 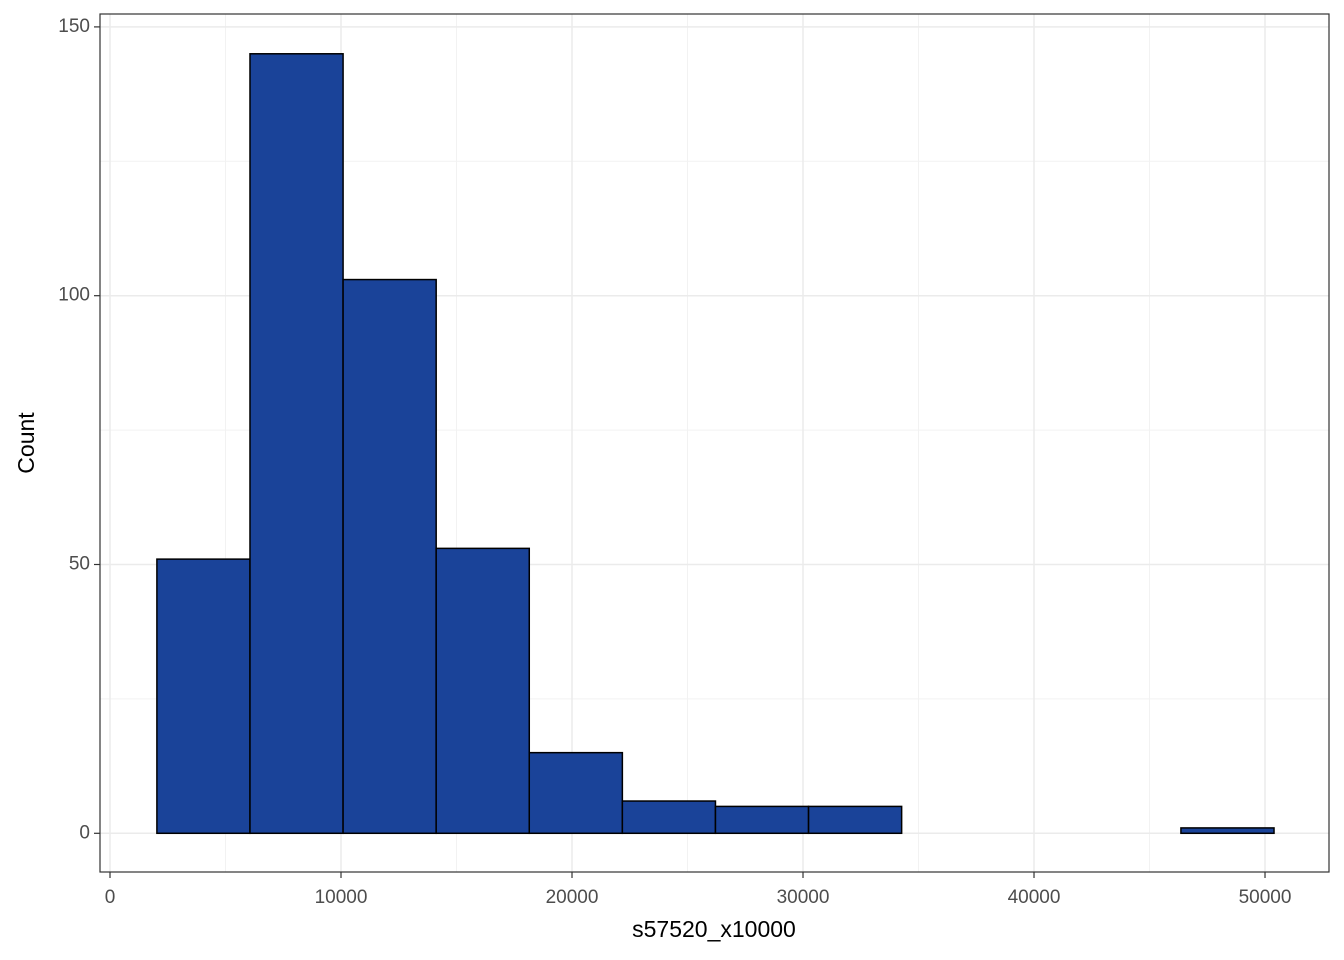 I want to click on x-tick-label: 0, so click(x=110, y=897).